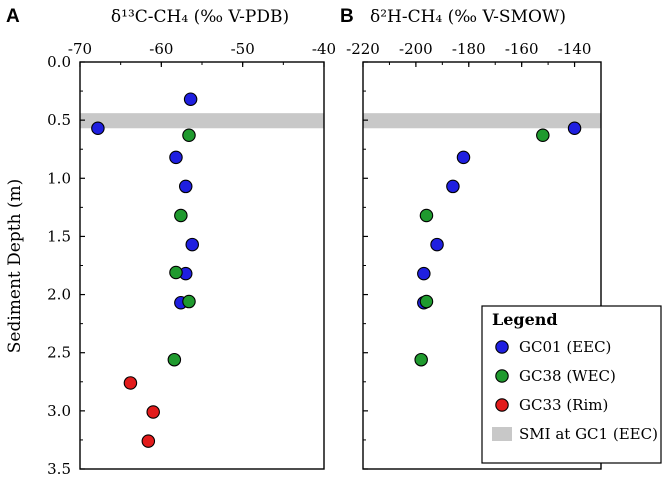  Describe the element at coordinates (59, 411) in the screenshot. I see `y-tick-label: 3.0` at that location.